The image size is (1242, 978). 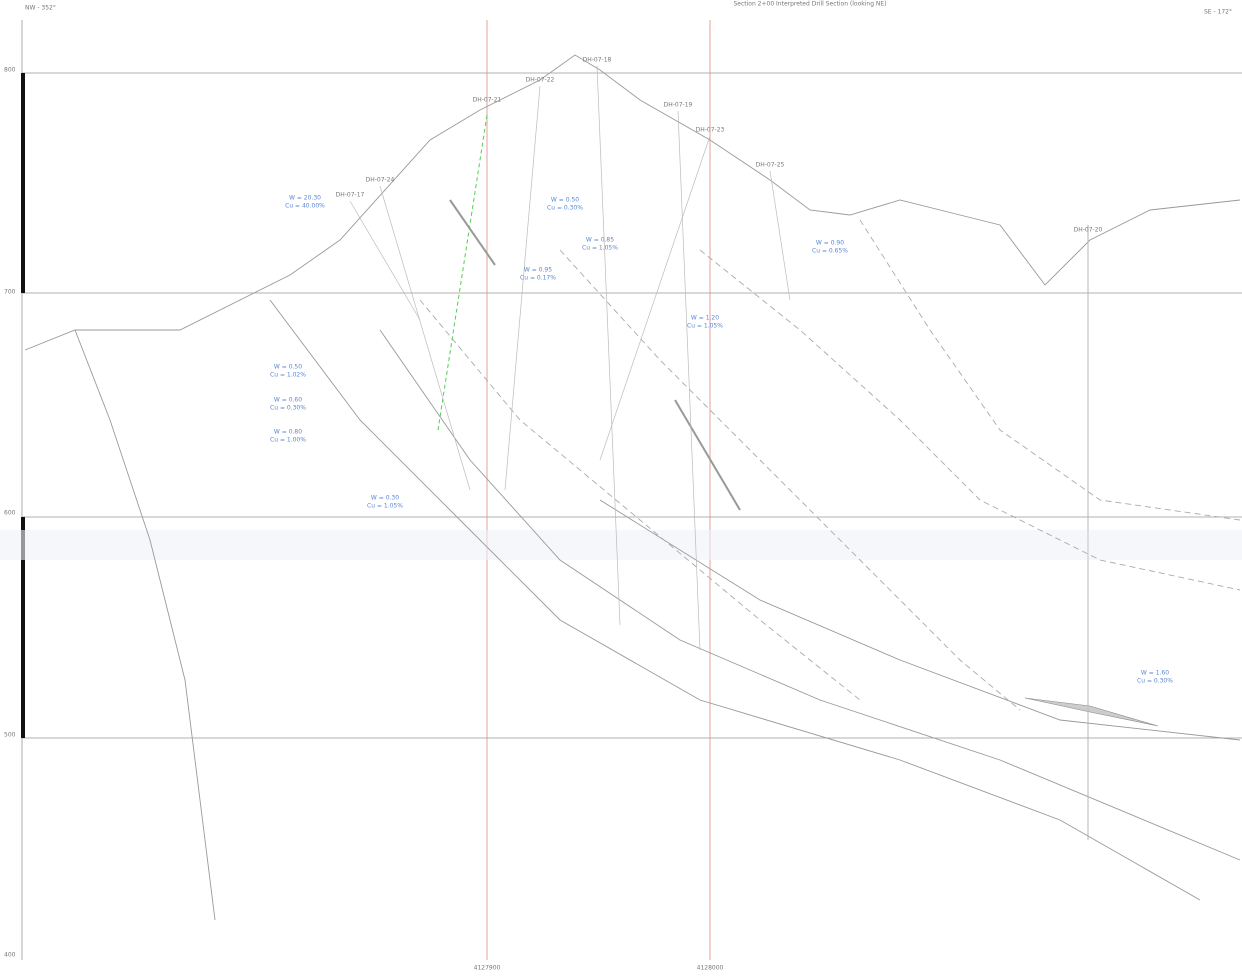 I want to click on header-left: NW - 352°, so click(x=40, y=8).